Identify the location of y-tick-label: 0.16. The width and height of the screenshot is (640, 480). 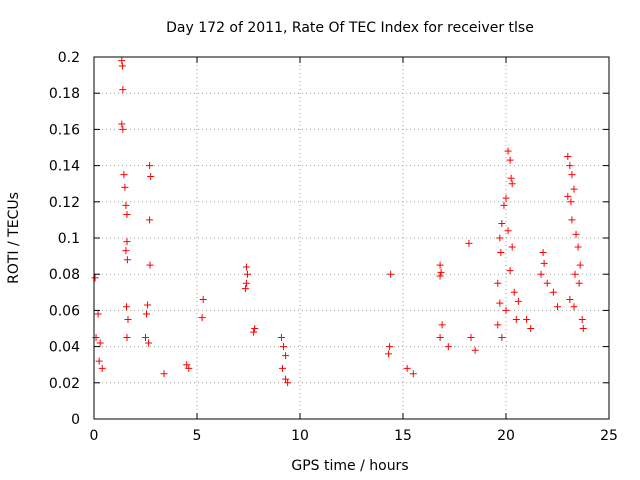
(64, 130).